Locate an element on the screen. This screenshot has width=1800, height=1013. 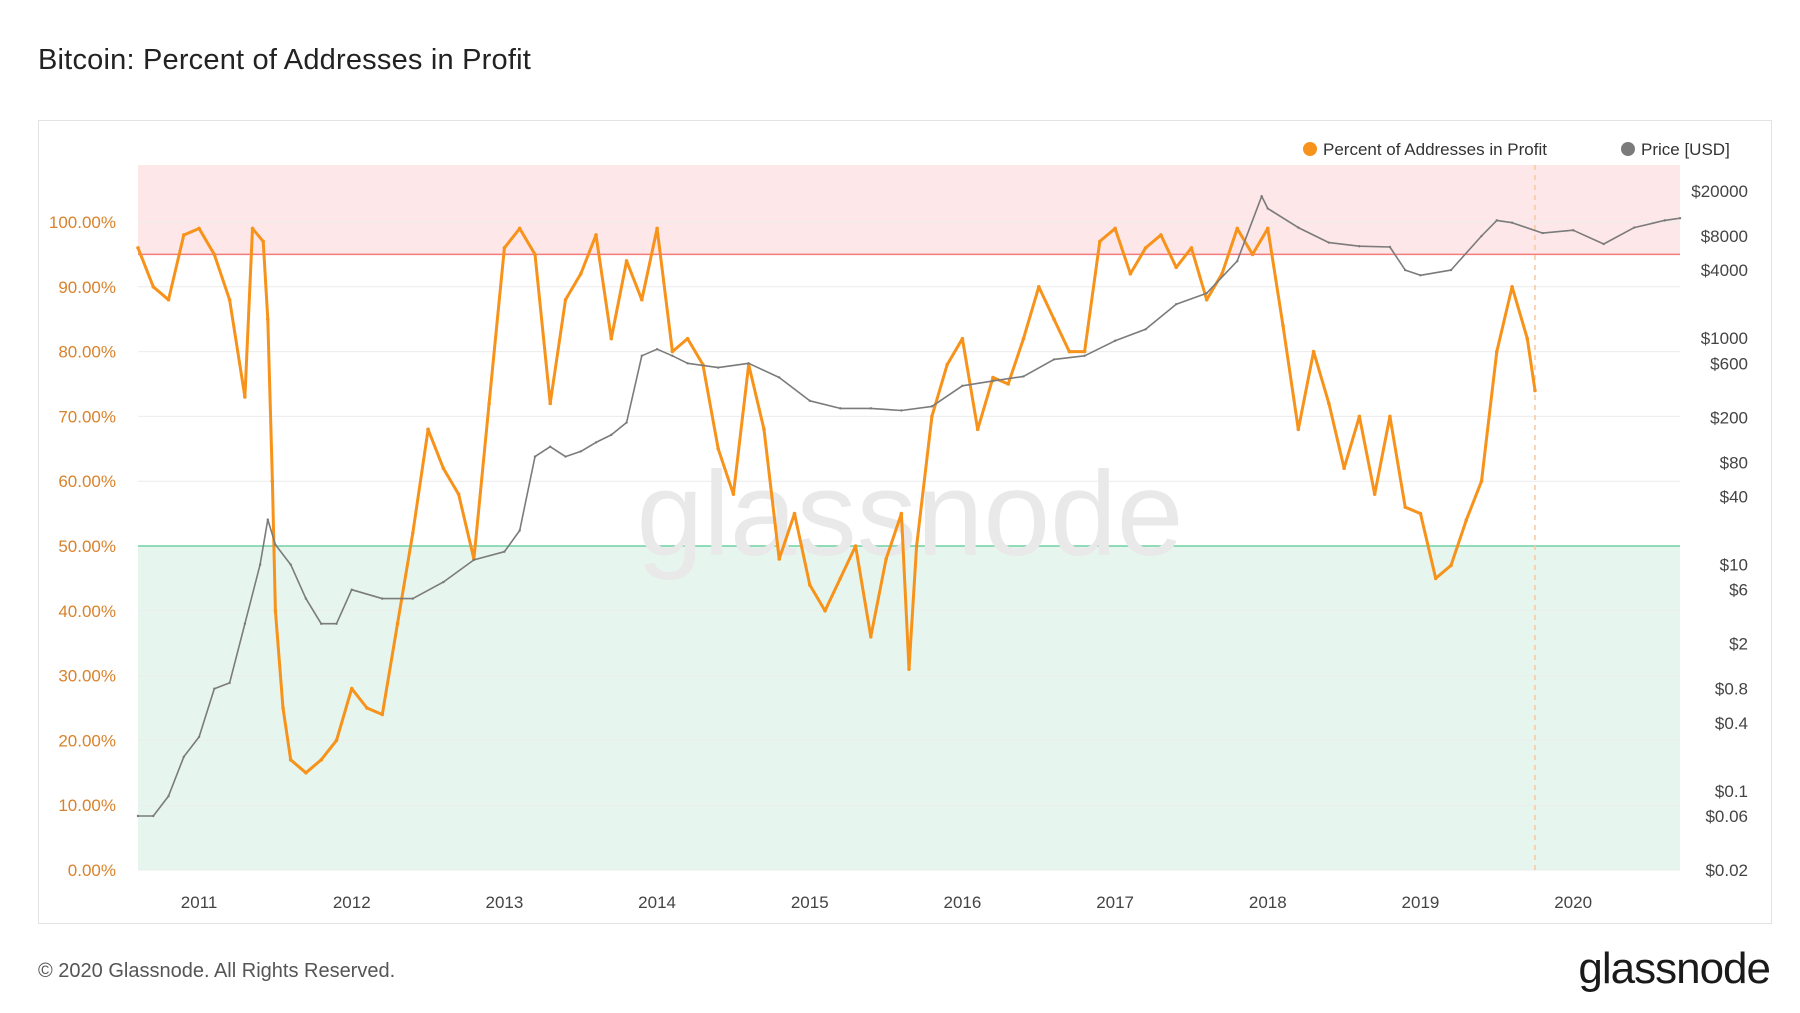
y-right-tick-label: $8000 is located at coordinates (1724, 236).